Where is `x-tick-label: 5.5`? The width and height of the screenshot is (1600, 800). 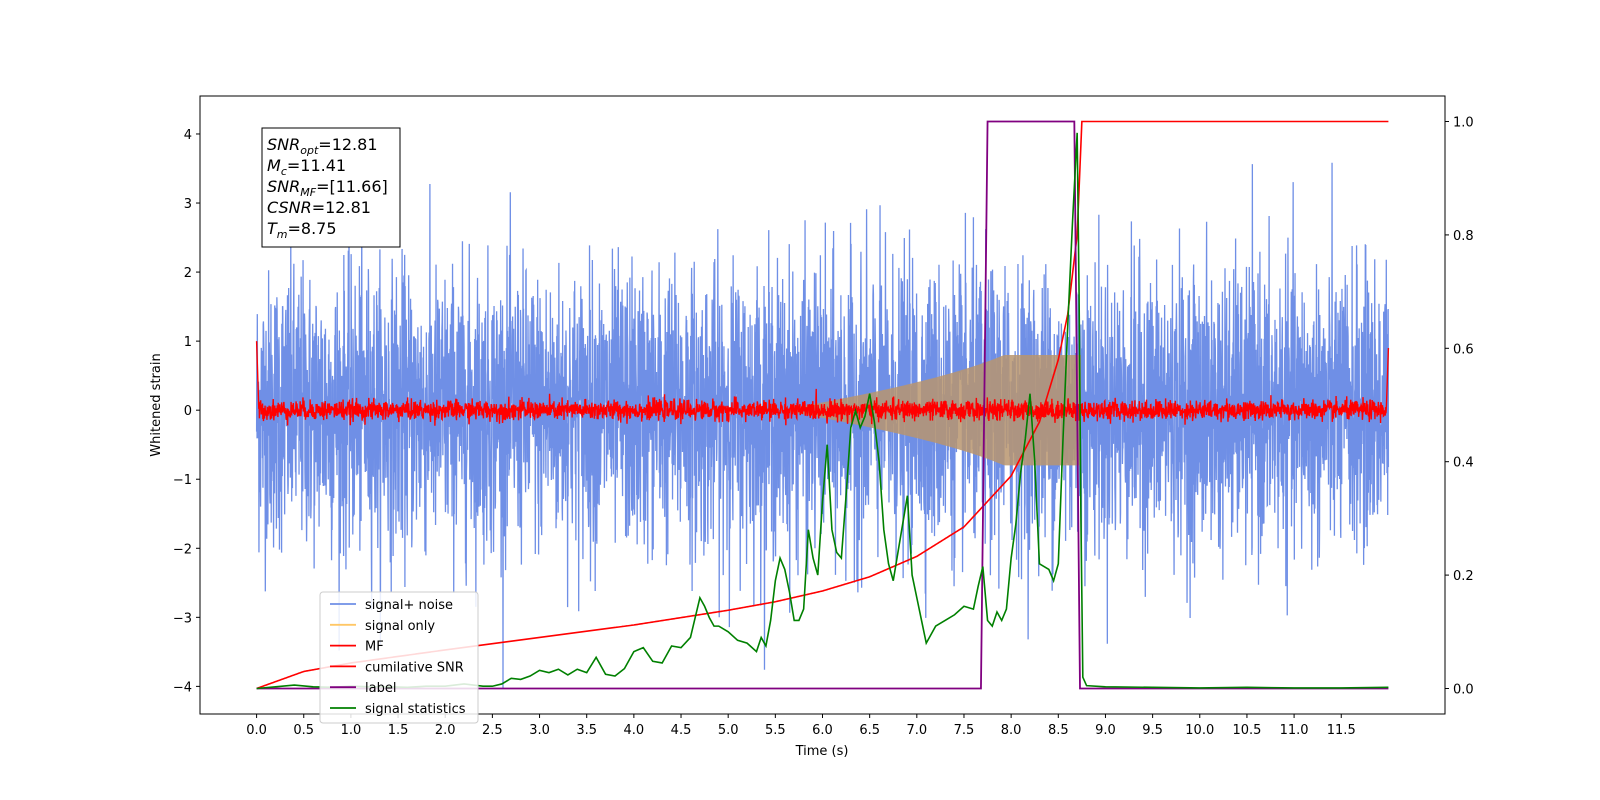
x-tick-label: 5.5 is located at coordinates (775, 730).